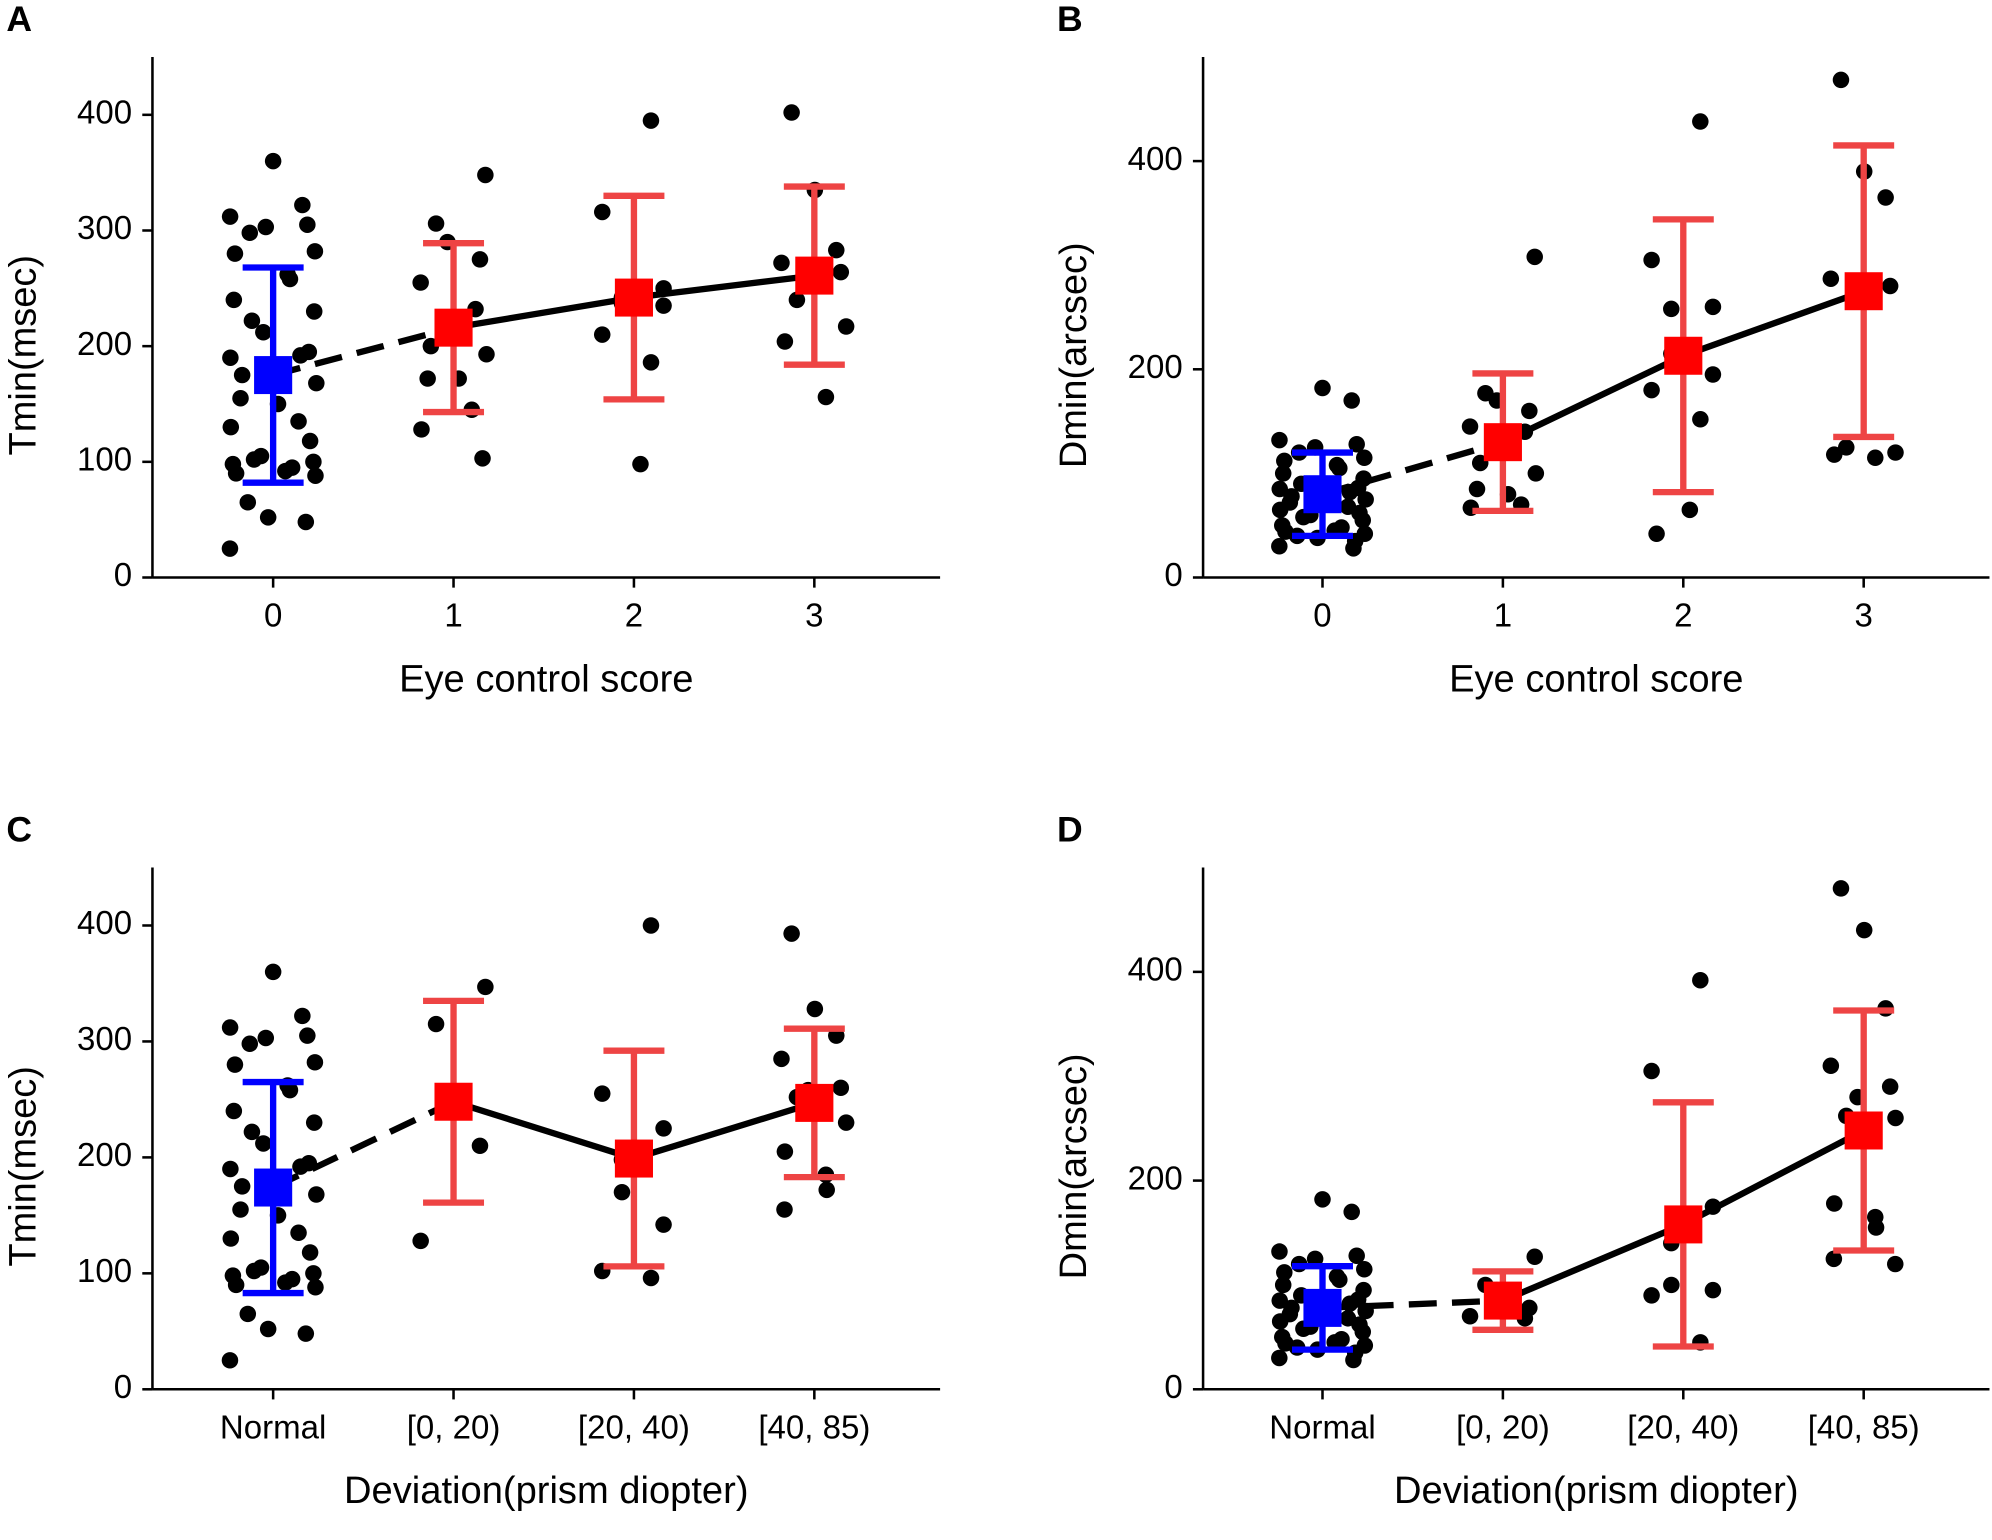  Describe the element at coordinates (19, 829) in the screenshot. I see `panel-label: C` at that location.